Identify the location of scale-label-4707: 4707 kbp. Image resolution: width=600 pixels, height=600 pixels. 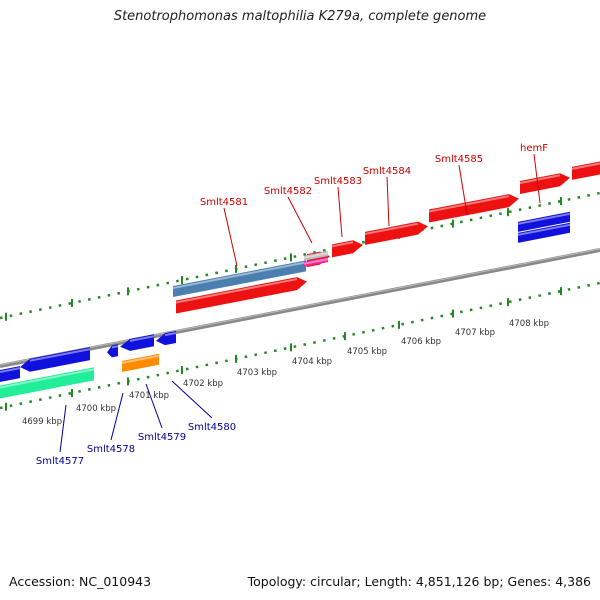
(475, 333).